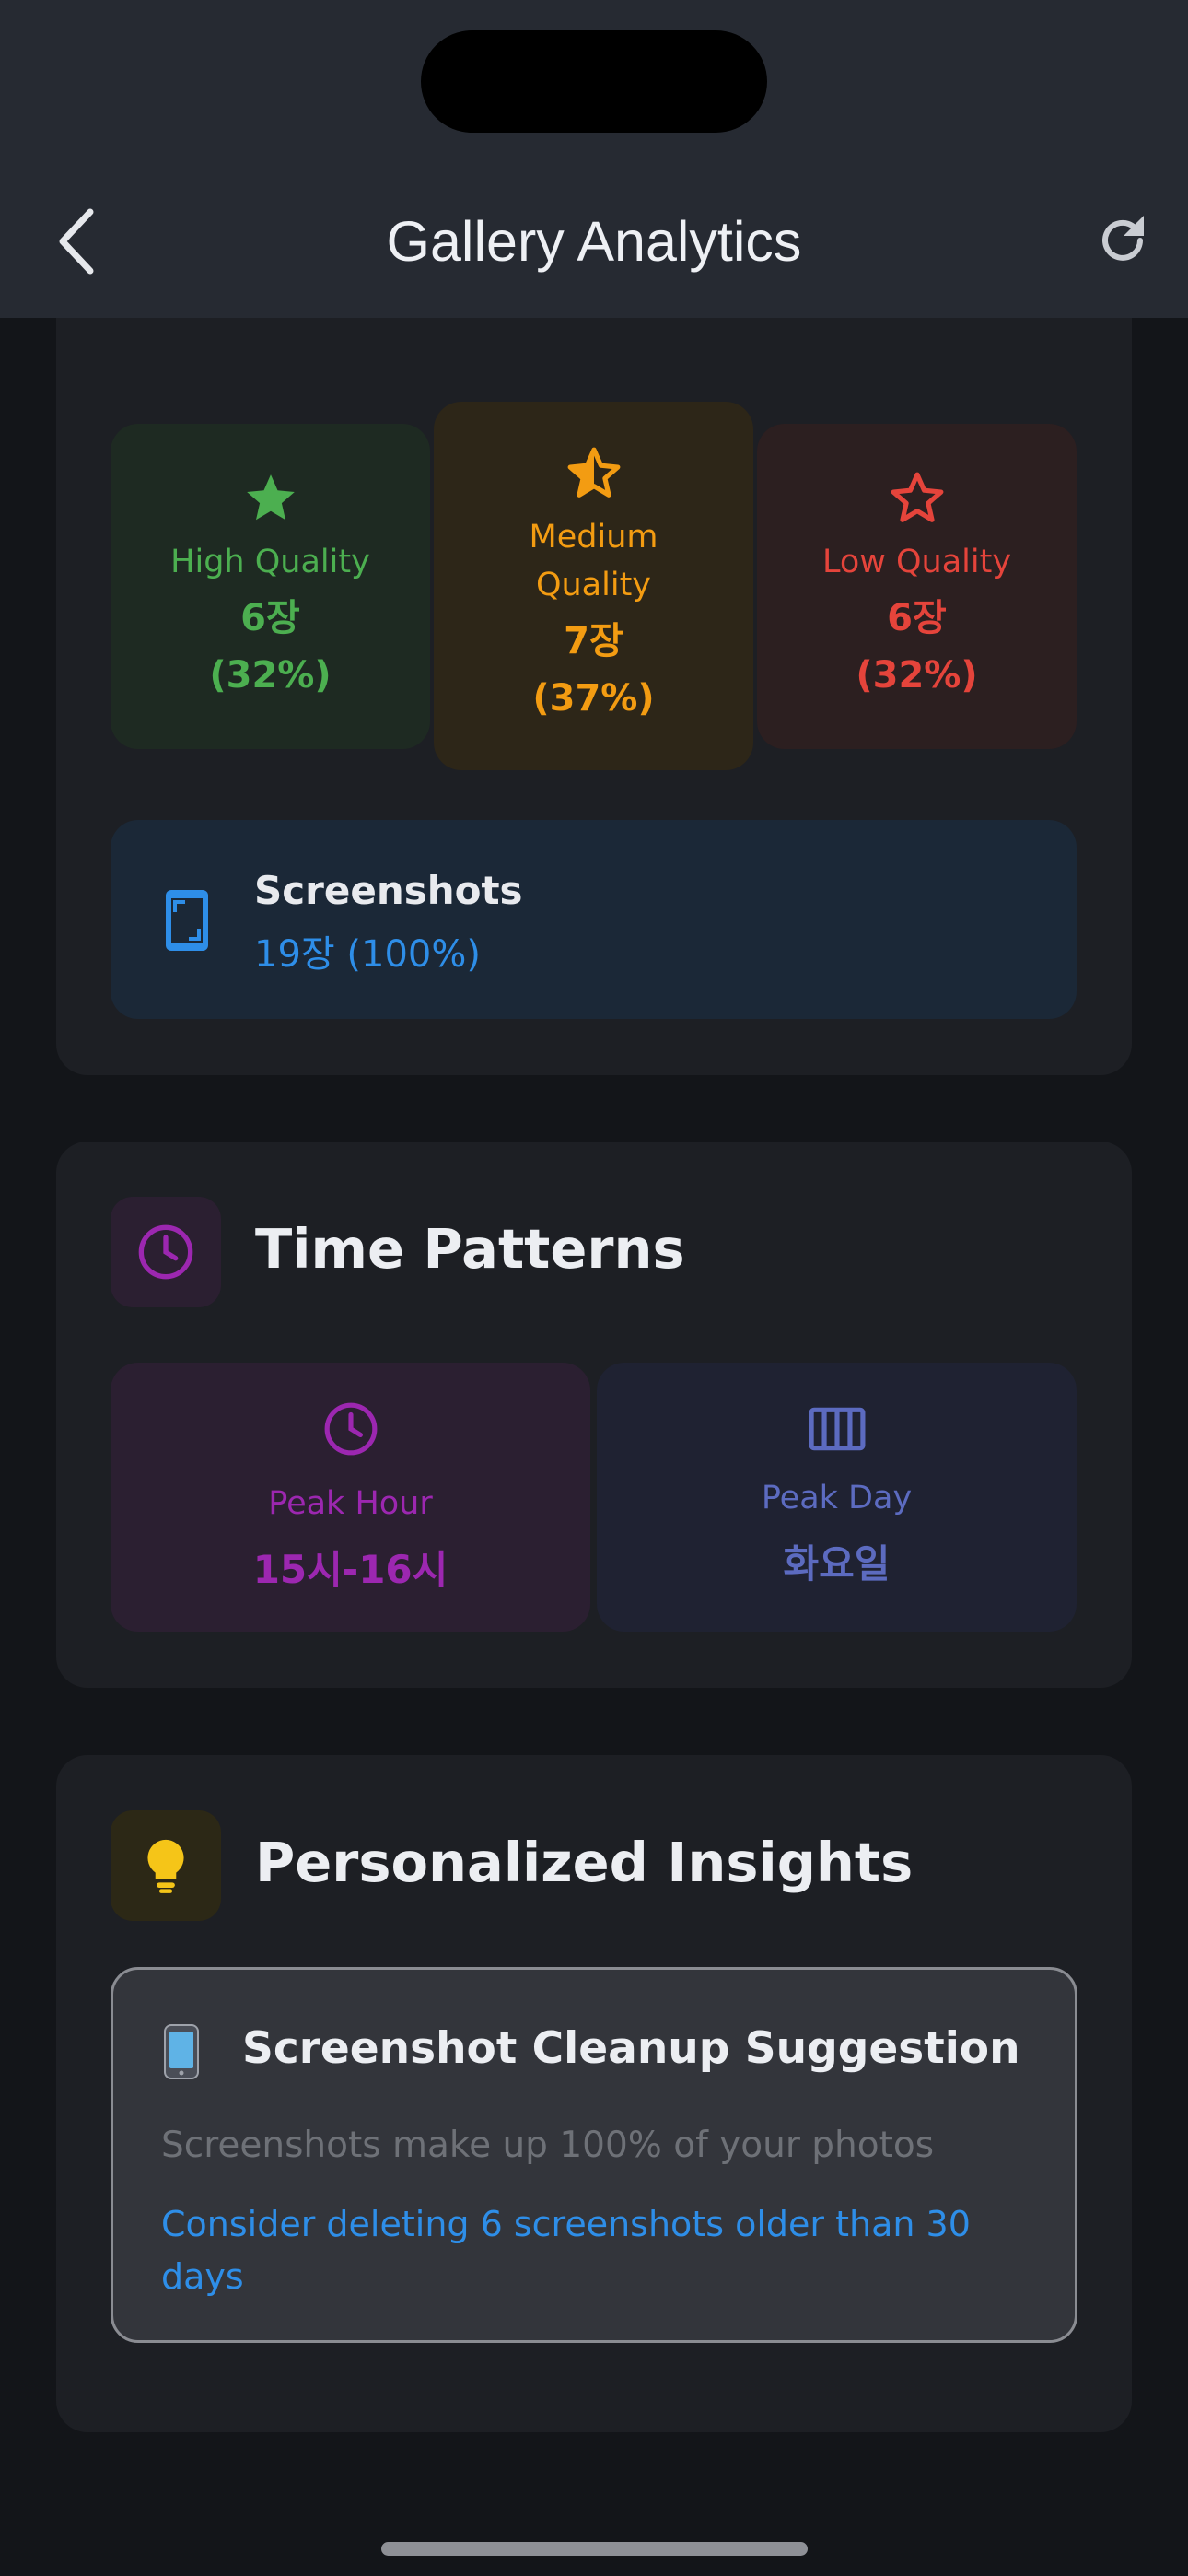 Image resolution: width=1188 pixels, height=2576 pixels. What do you see at coordinates (916, 561) in the screenshot?
I see `low-quality-label: Low Quality` at bounding box center [916, 561].